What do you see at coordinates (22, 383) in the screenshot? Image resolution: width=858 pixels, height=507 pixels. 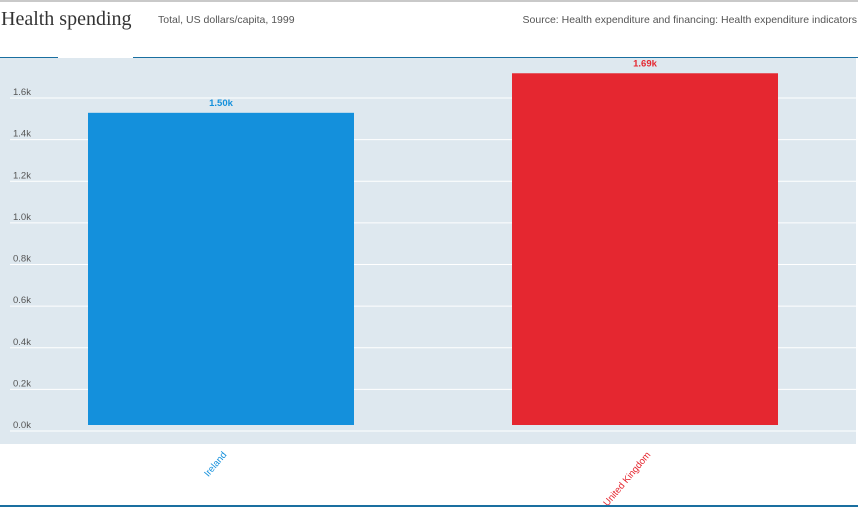 I see `y-tick-label: 0.2k` at bounding box center [22, 383].